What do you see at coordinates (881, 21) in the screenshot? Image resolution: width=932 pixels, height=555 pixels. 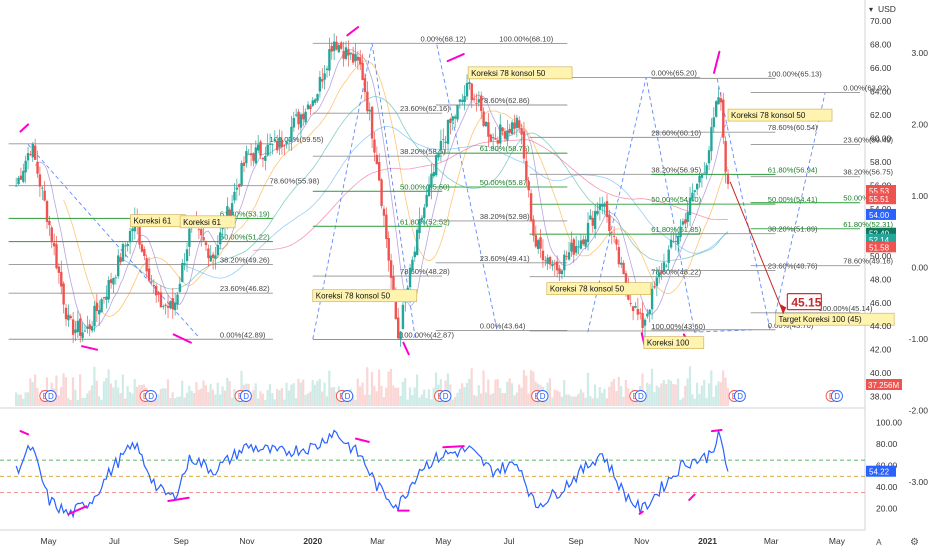 I see `price-axis-tick: 70.00` at bounding box center [881, 21].